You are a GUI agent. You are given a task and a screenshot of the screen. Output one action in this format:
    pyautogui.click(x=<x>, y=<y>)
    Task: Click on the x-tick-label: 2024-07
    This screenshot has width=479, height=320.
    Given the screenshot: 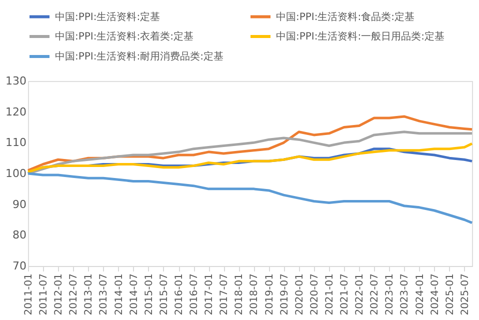 What is the action you would take?
    pyautogui.click(x=435, y=295)
    